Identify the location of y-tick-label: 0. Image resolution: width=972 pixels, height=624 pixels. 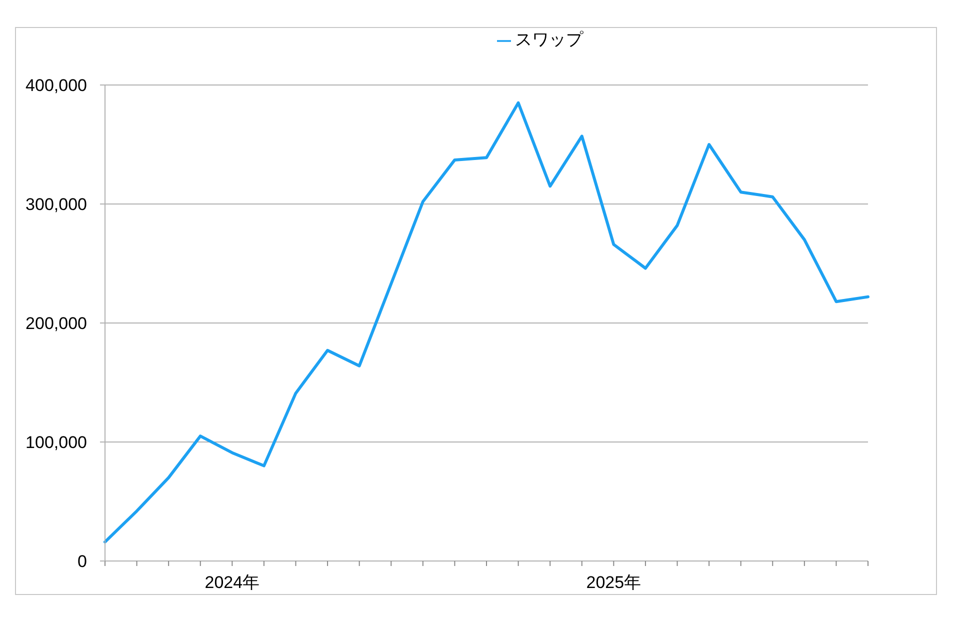
(82, 562).